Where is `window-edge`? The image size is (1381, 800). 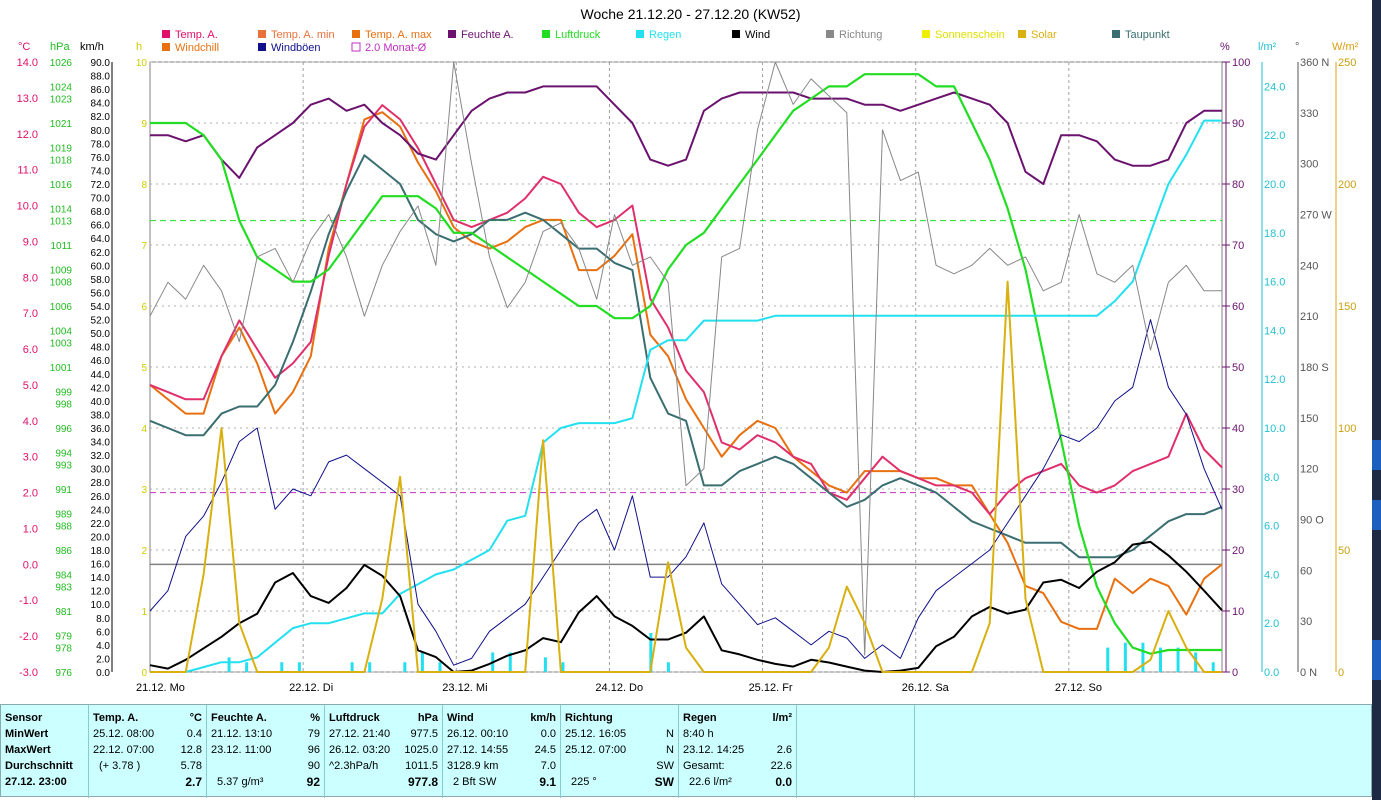 window-edge is located at coordinates (1376, 400).